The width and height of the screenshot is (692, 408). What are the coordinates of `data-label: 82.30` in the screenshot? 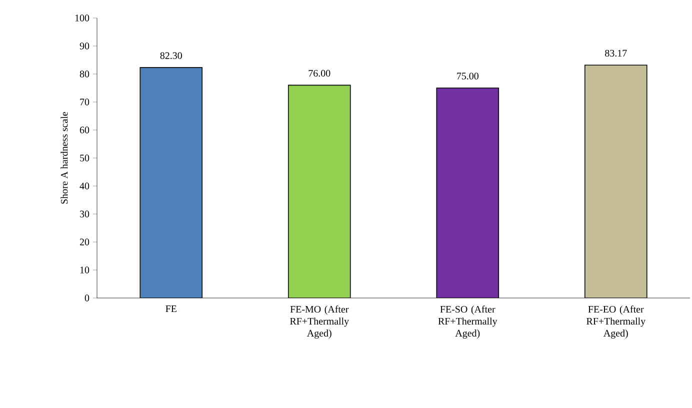 It's located at (171, 56).